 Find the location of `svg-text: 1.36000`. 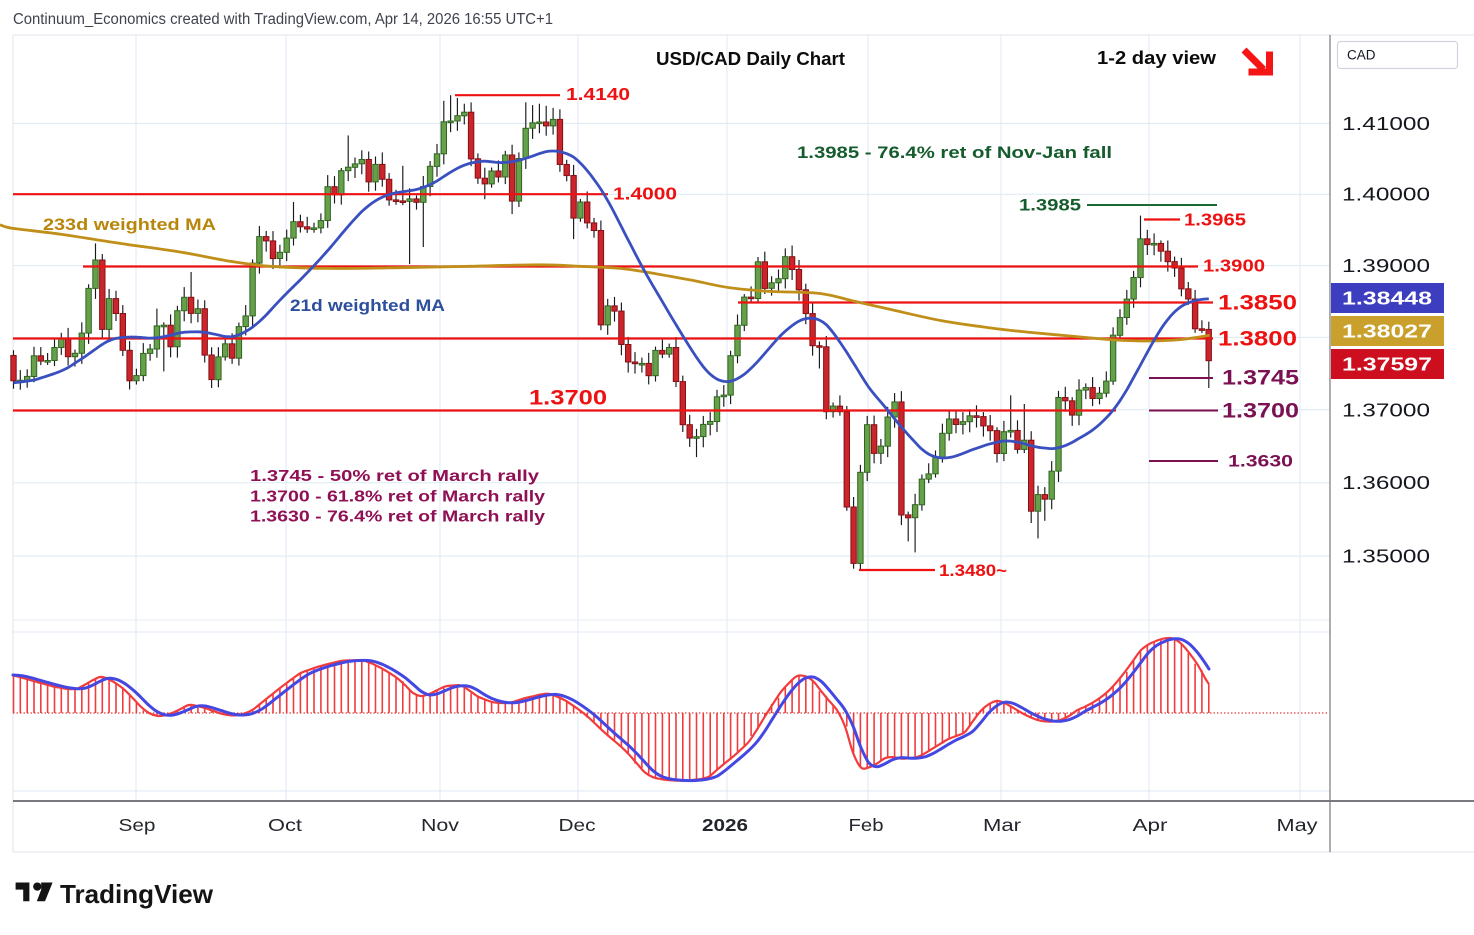

svg-text: 1.36000 is located at coordinates (1386, 483).